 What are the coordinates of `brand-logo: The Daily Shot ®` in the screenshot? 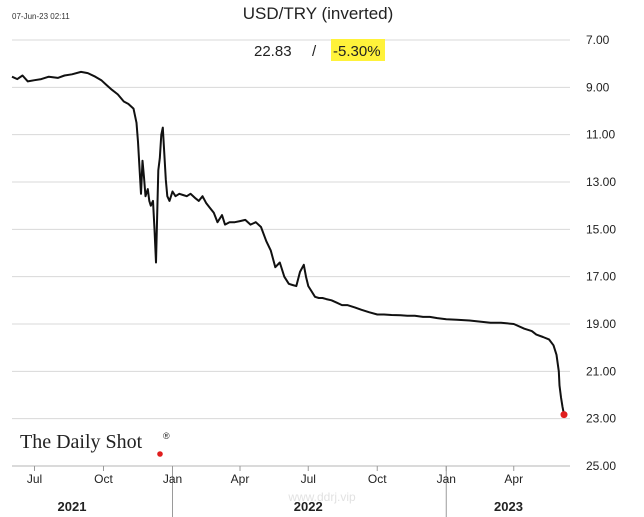 It's located at (95, 444).